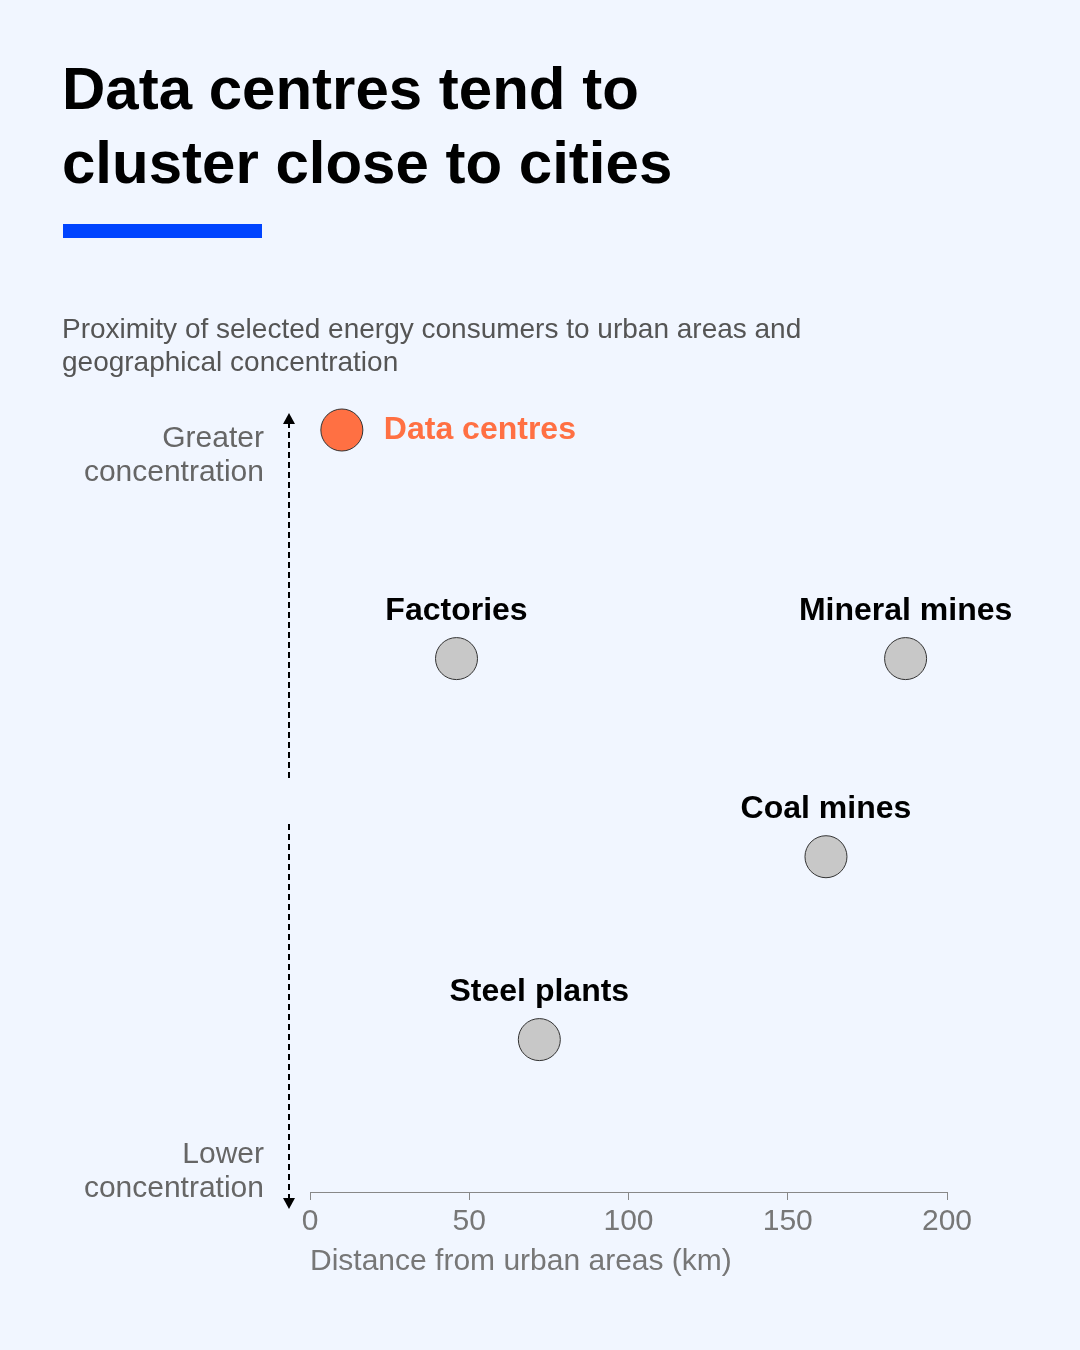  I want to click on text: Lower concentration, so click(173, 1170).